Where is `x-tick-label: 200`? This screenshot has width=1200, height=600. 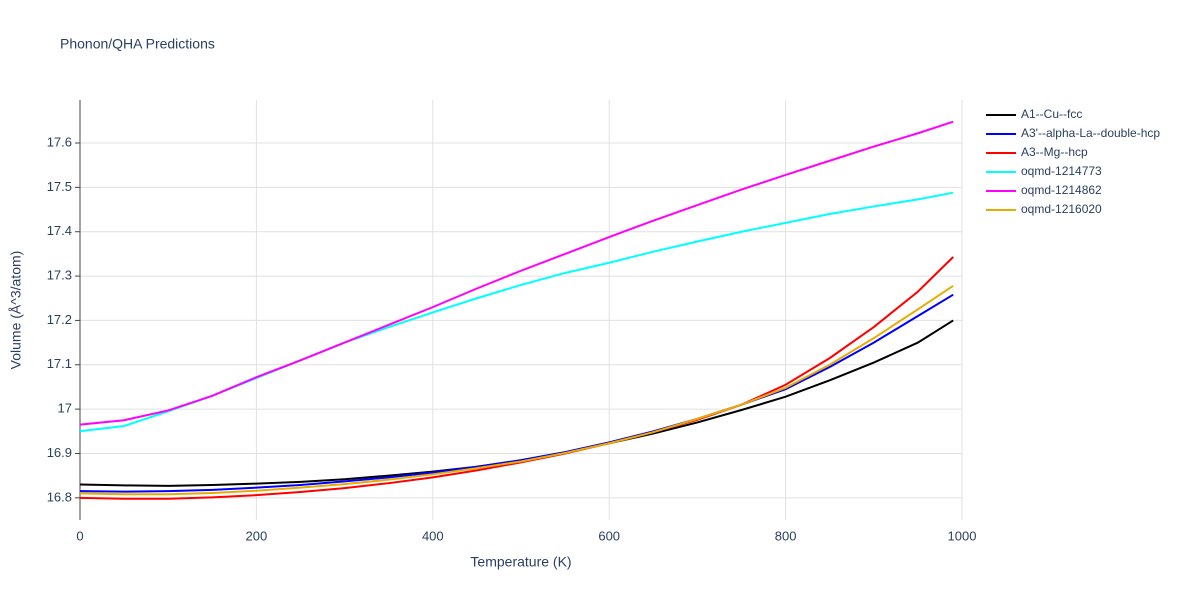
x-tick-label: 200 is located at coordinates (257, 535).